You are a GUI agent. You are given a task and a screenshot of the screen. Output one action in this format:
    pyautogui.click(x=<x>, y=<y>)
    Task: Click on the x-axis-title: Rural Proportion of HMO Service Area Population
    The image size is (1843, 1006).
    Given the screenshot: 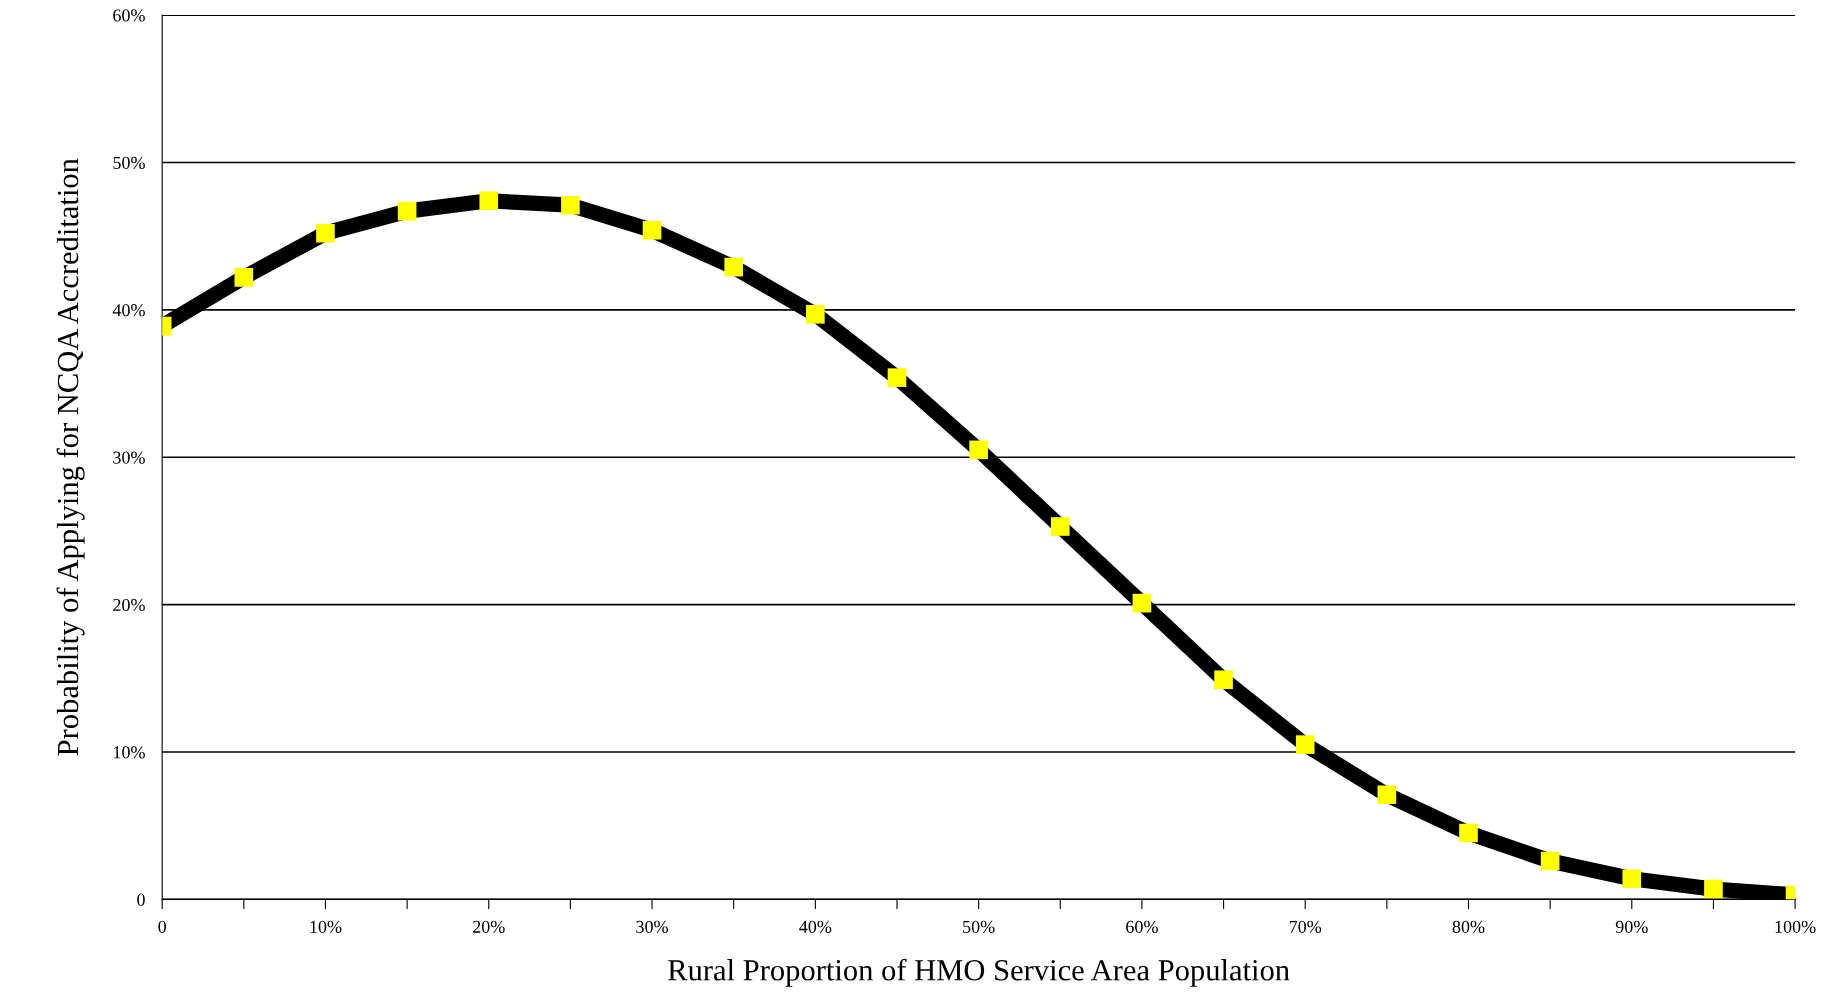 What is the action you would take?
    pyautogui.click(x=979, y=972)
    